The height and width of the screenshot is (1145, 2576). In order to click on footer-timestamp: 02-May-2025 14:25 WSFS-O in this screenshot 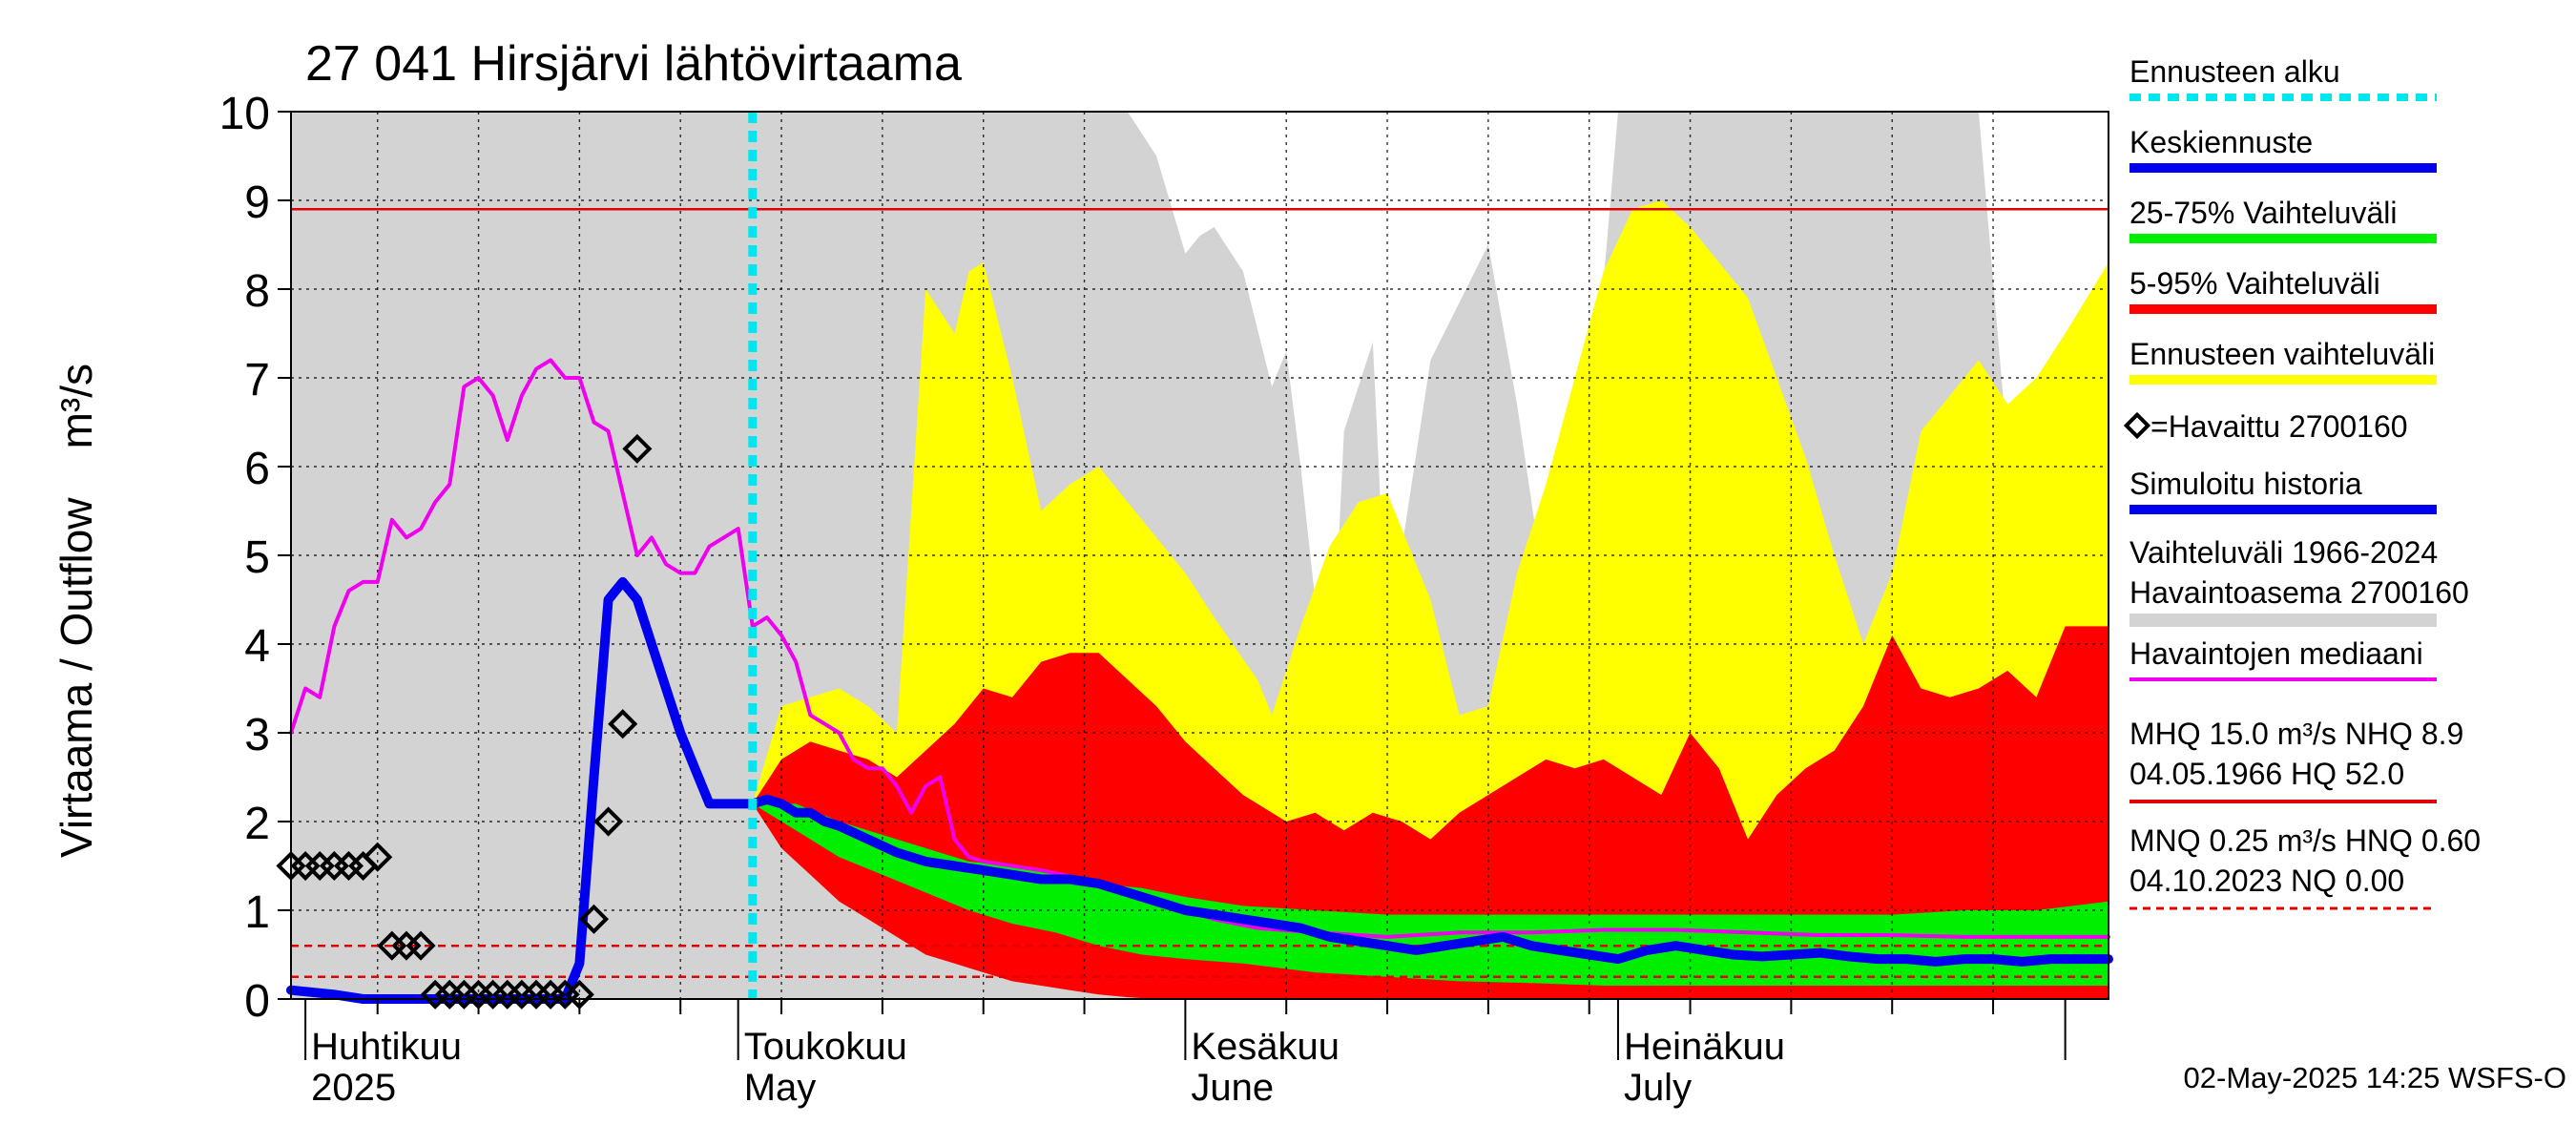, I will do `click(2375, 1077)`.